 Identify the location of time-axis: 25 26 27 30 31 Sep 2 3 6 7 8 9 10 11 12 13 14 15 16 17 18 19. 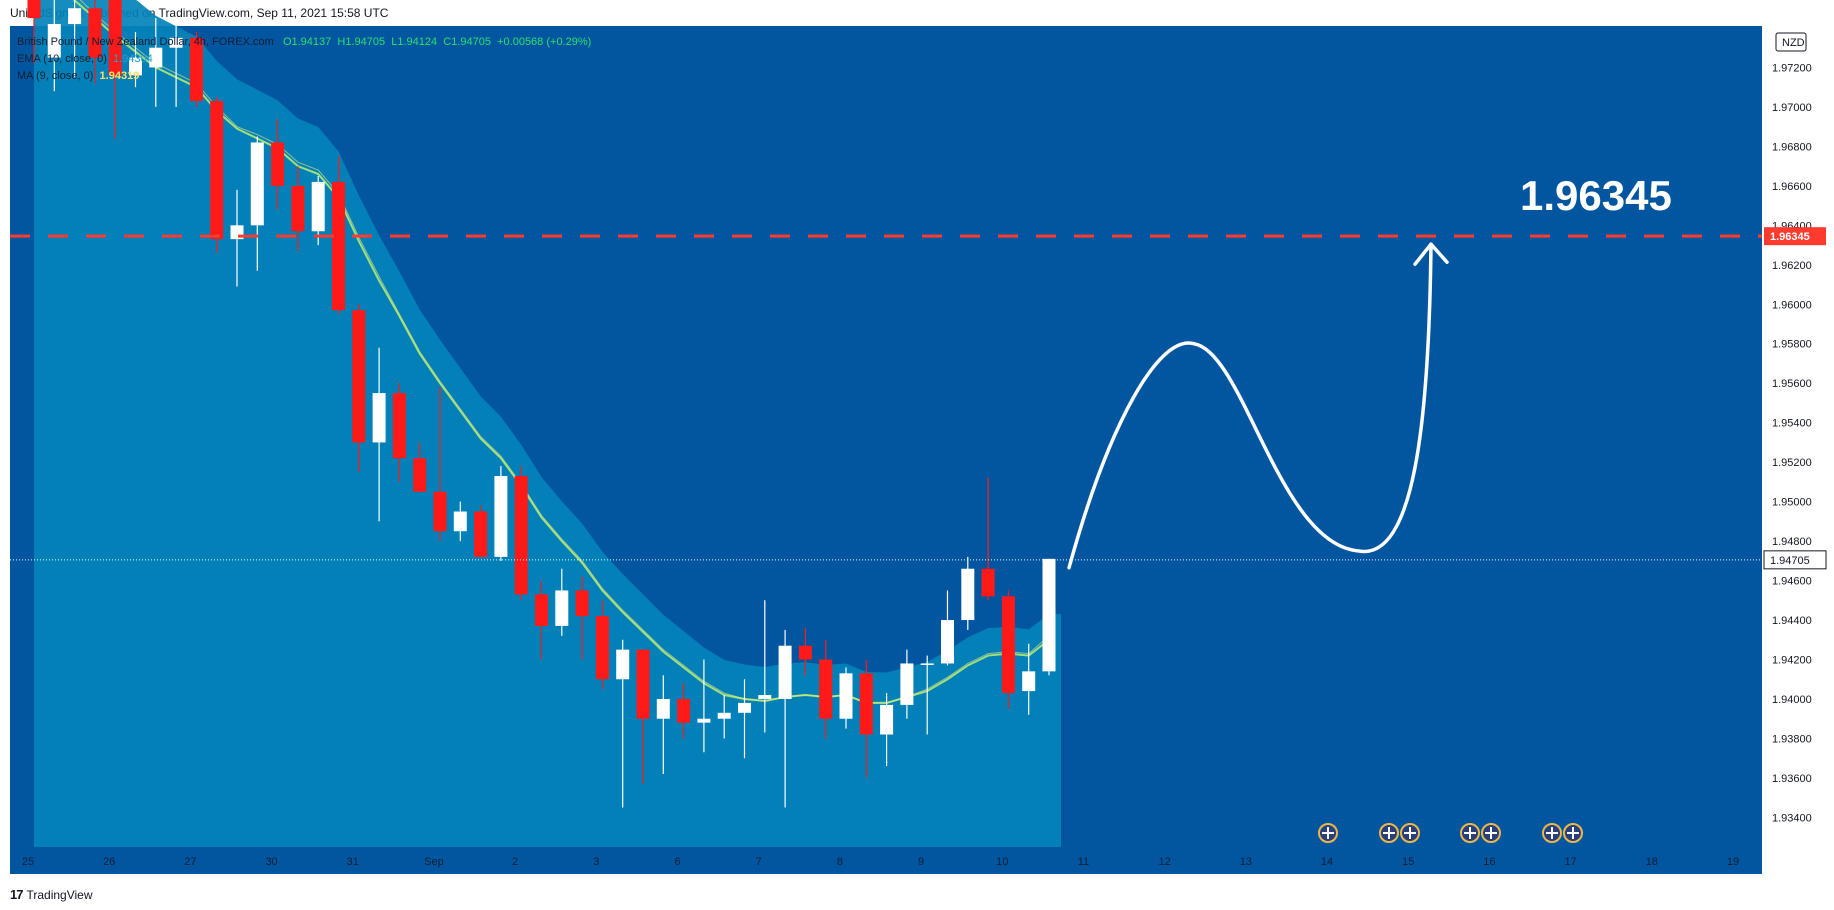
(886, 860).